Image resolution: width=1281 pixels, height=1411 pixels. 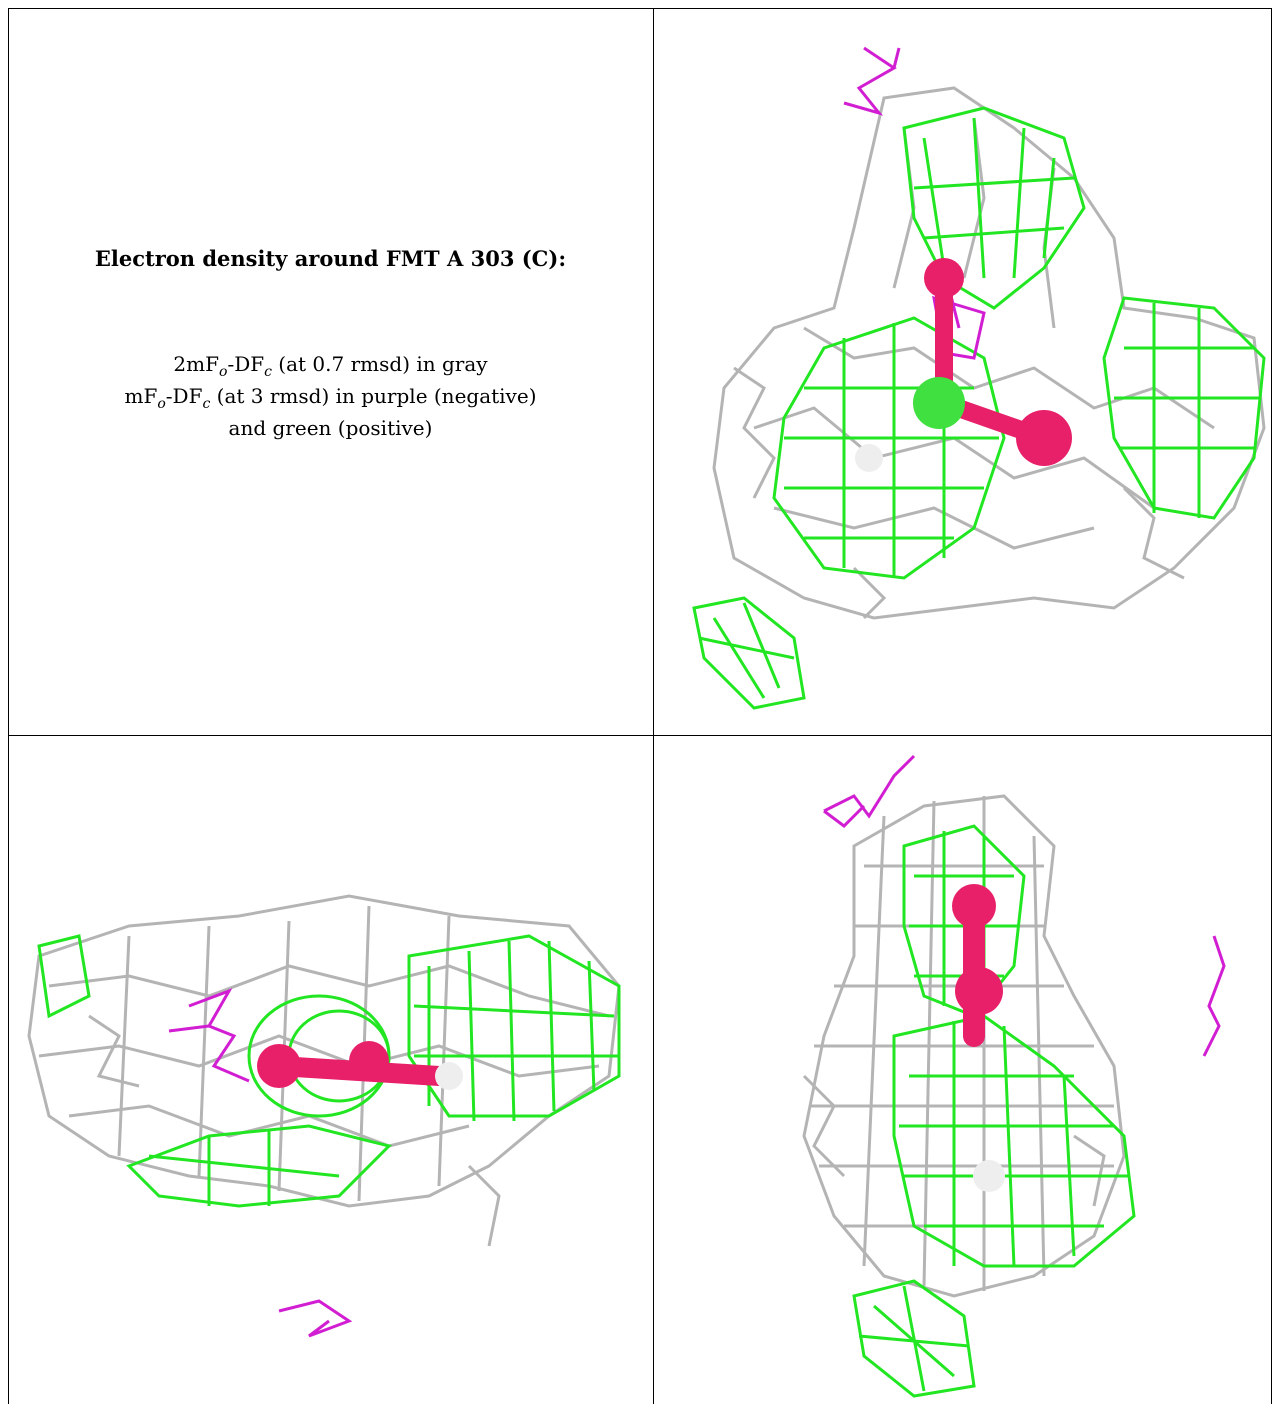 I want to click on table-border-left, so click(x=8, y=706).